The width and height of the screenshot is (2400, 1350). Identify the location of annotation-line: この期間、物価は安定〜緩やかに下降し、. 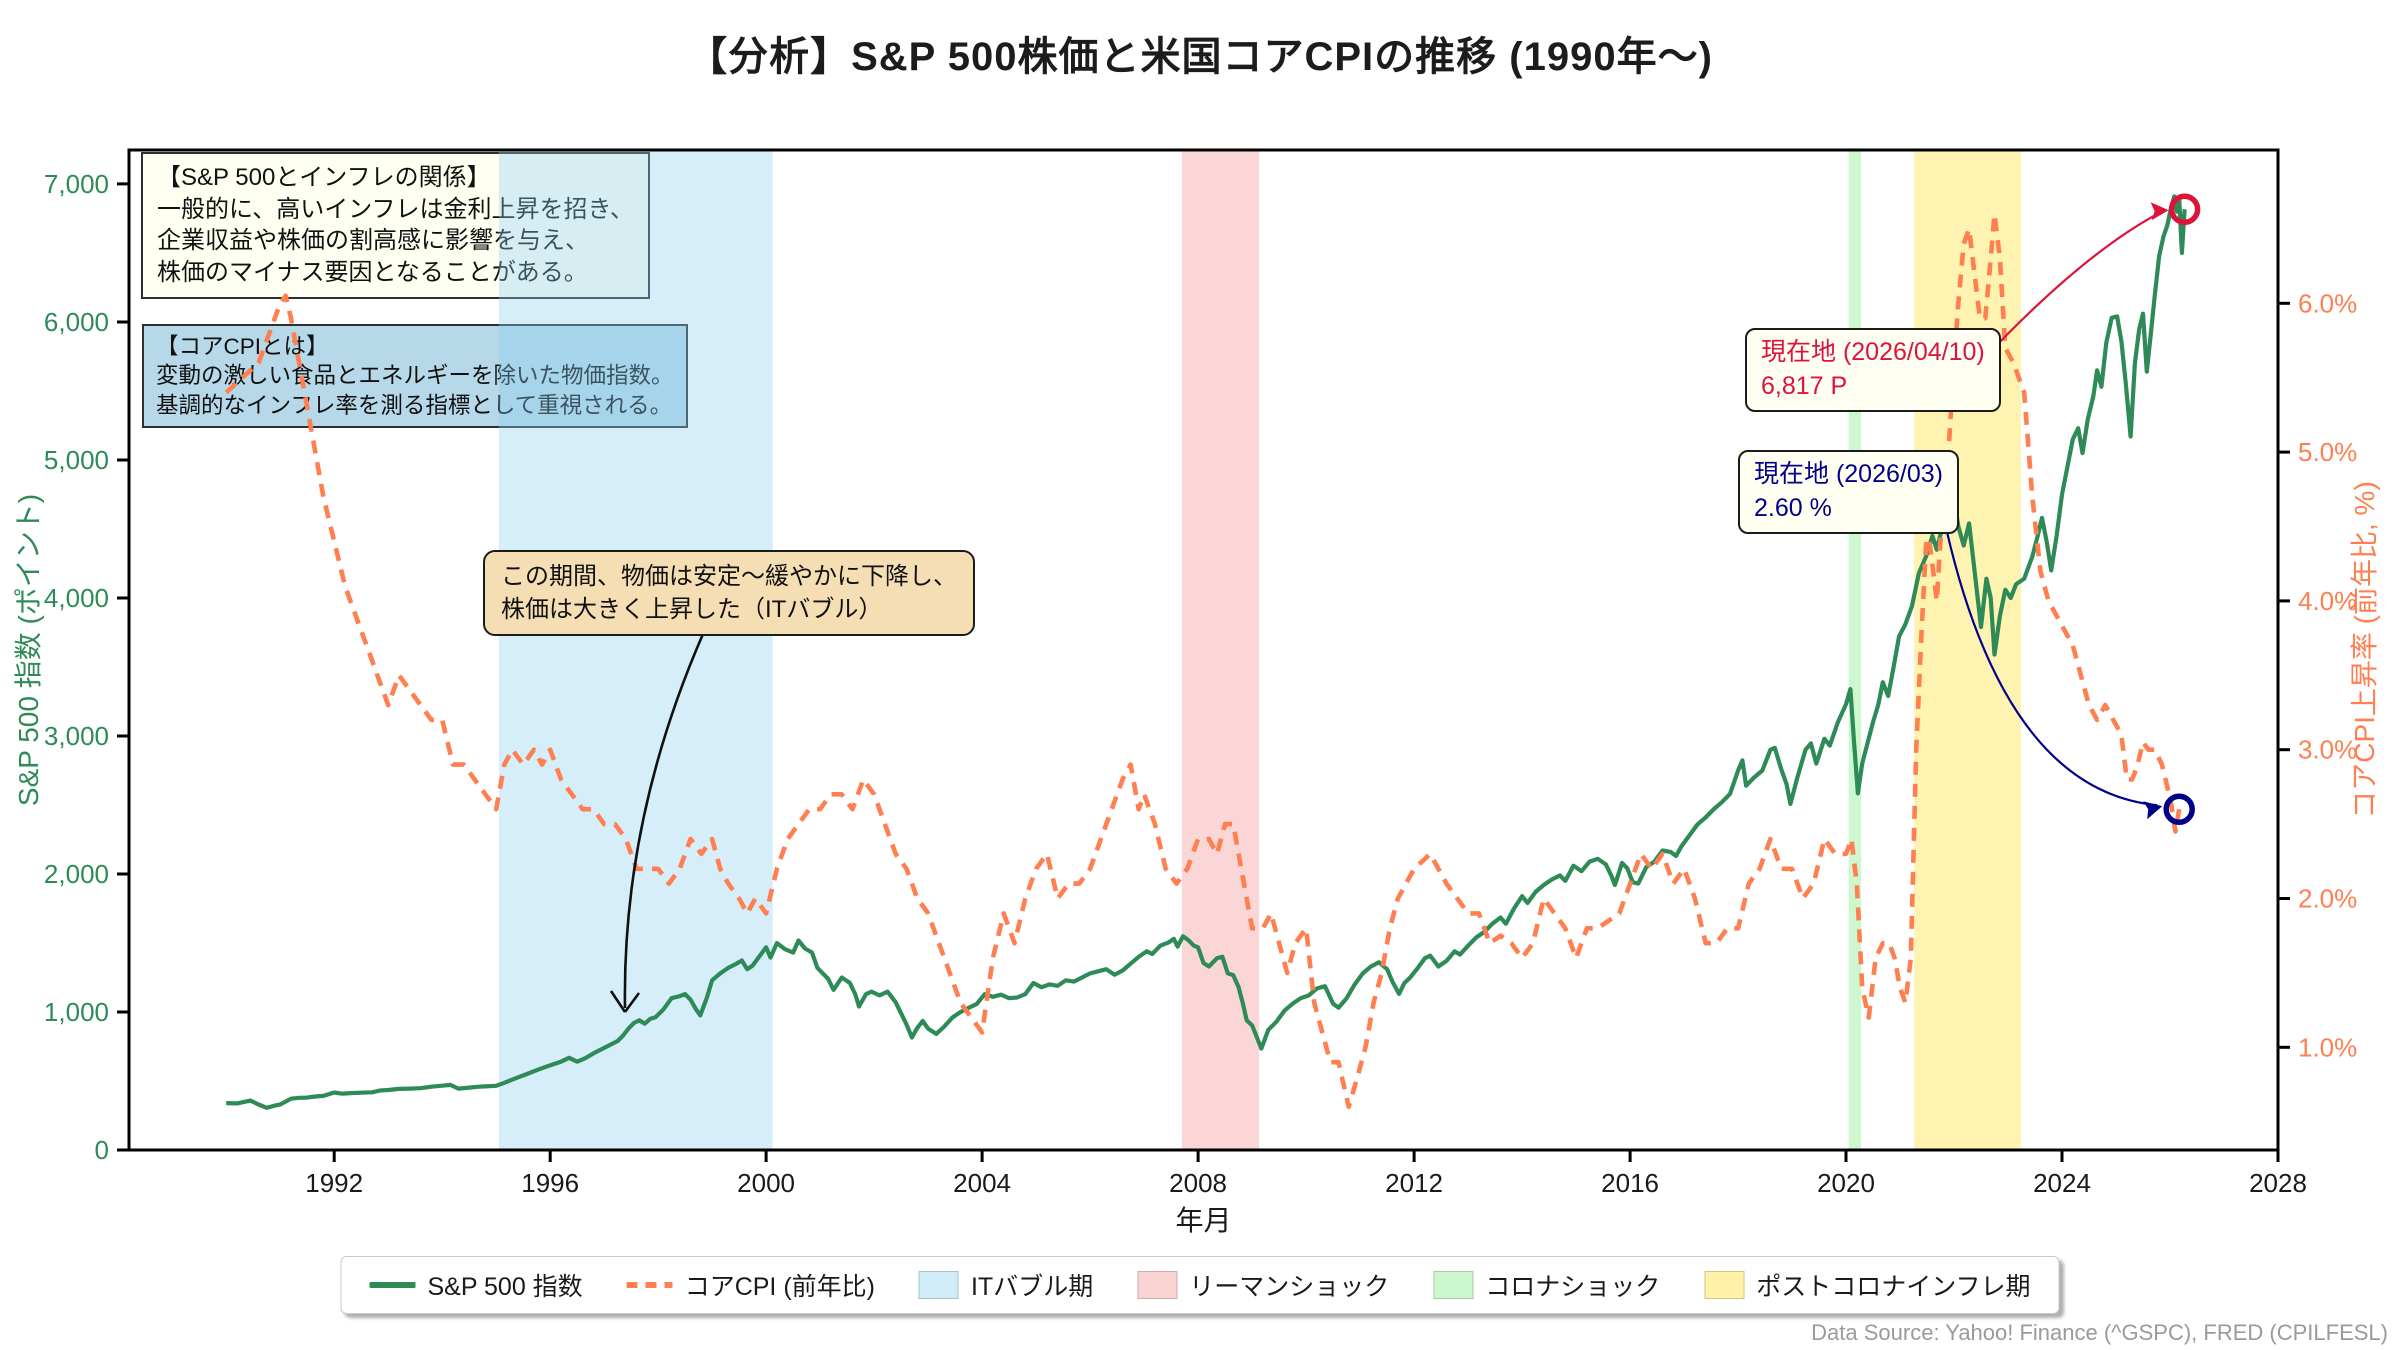
(729, 576).